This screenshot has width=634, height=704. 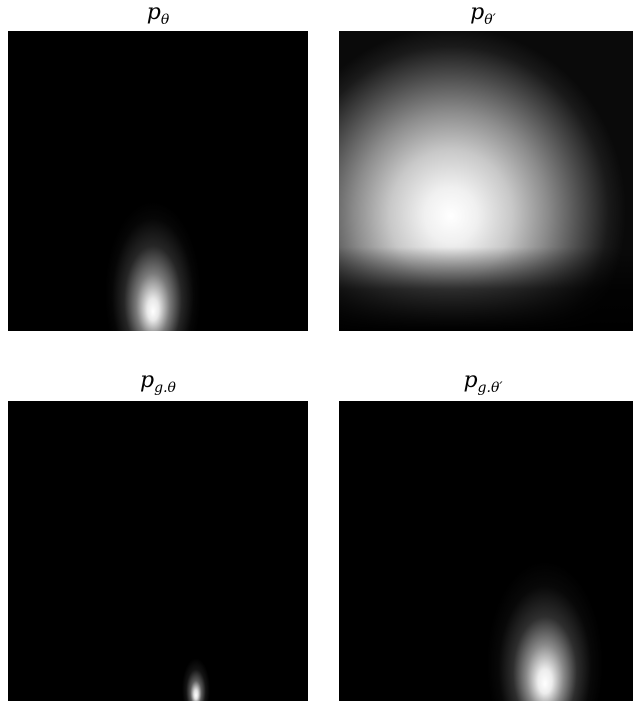 What do you see at coordinates (490, 388) in the screenshot?
I see `title-subscript: g.θ′` at bounding box center [490, 388].